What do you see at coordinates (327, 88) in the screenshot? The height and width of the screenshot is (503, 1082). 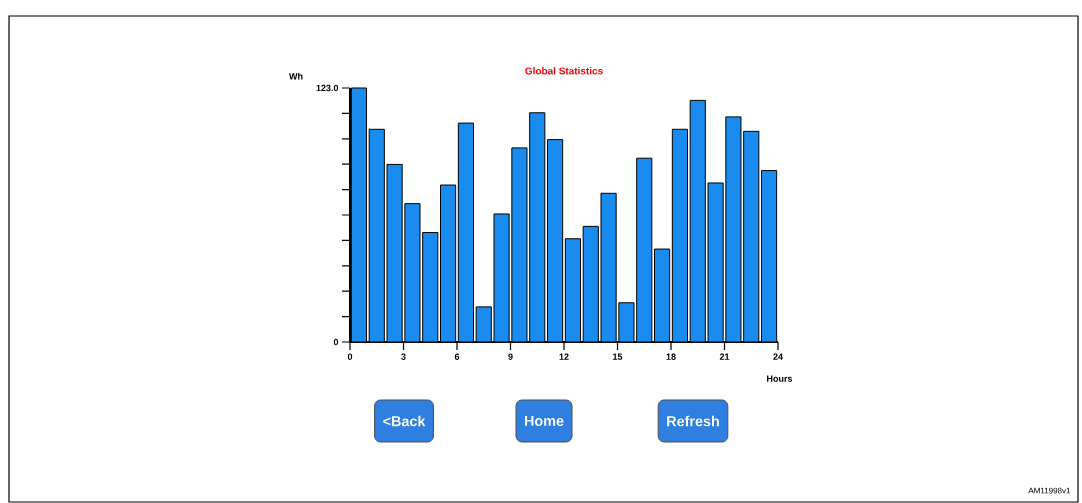 I see `y-tick-label: 123.0` at bounding box center [327, 88].